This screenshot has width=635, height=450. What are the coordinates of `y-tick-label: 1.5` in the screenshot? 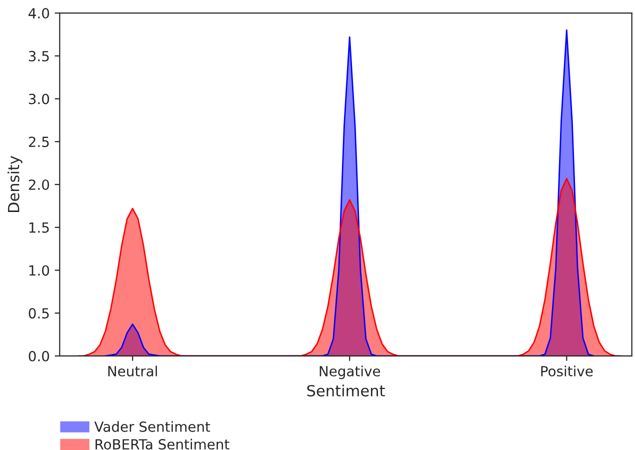 It's located at (39, 227).